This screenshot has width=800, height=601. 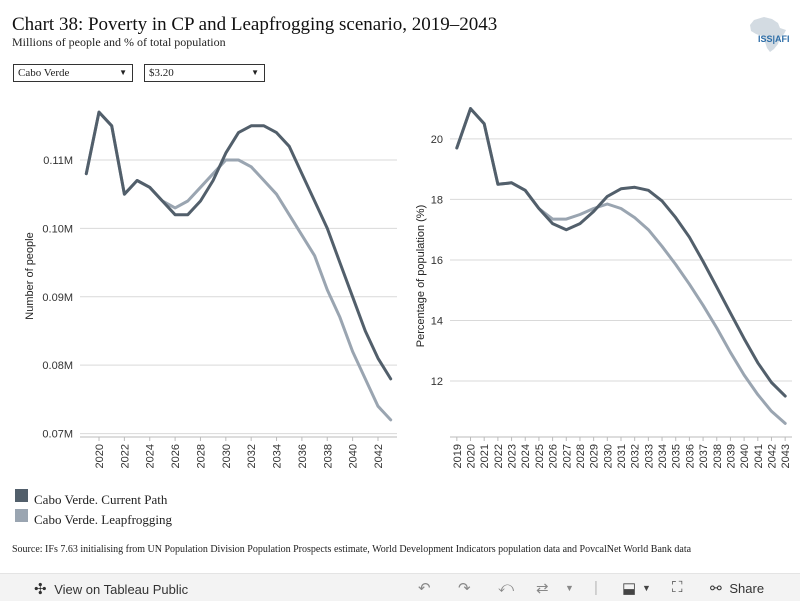 I want to click on y-tick-label: 14, so click(x=437, y=321).